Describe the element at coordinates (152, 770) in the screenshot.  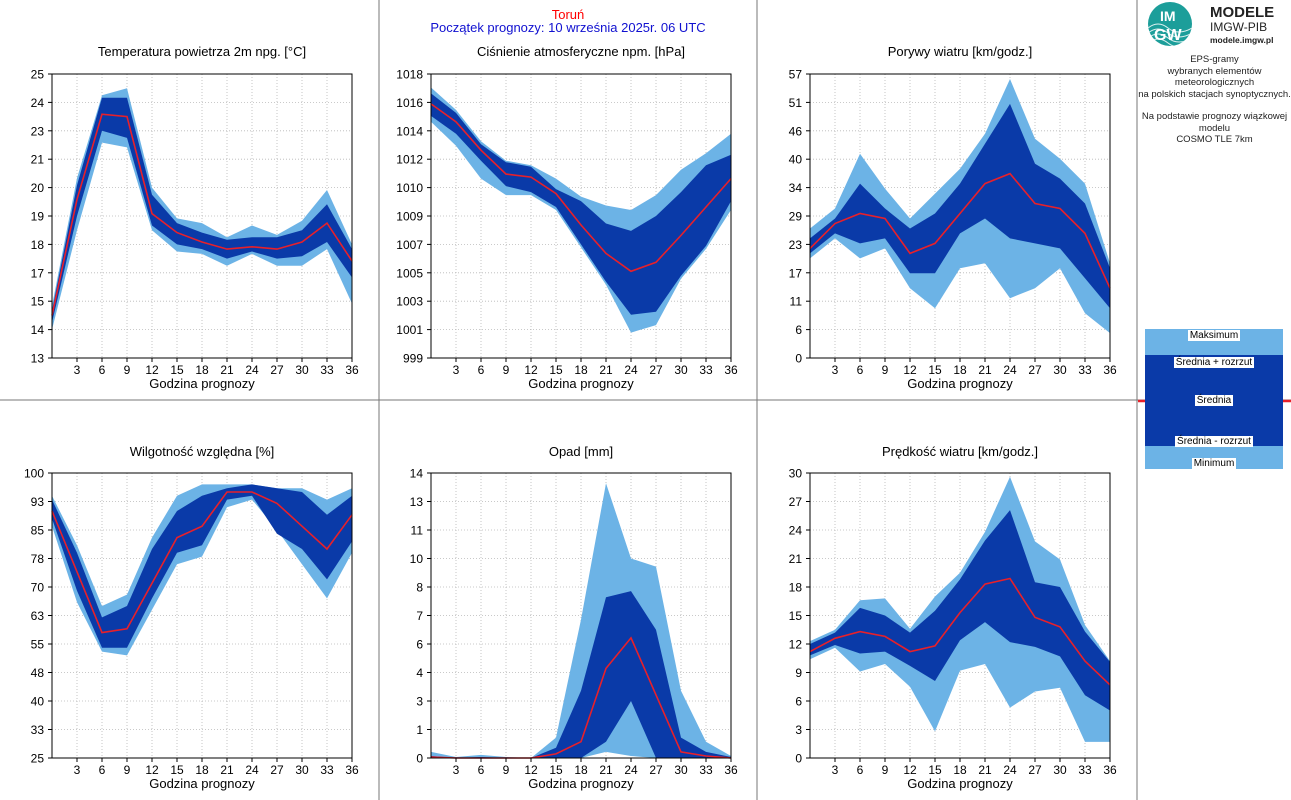
I see `x-tick-label: 12` at that location.